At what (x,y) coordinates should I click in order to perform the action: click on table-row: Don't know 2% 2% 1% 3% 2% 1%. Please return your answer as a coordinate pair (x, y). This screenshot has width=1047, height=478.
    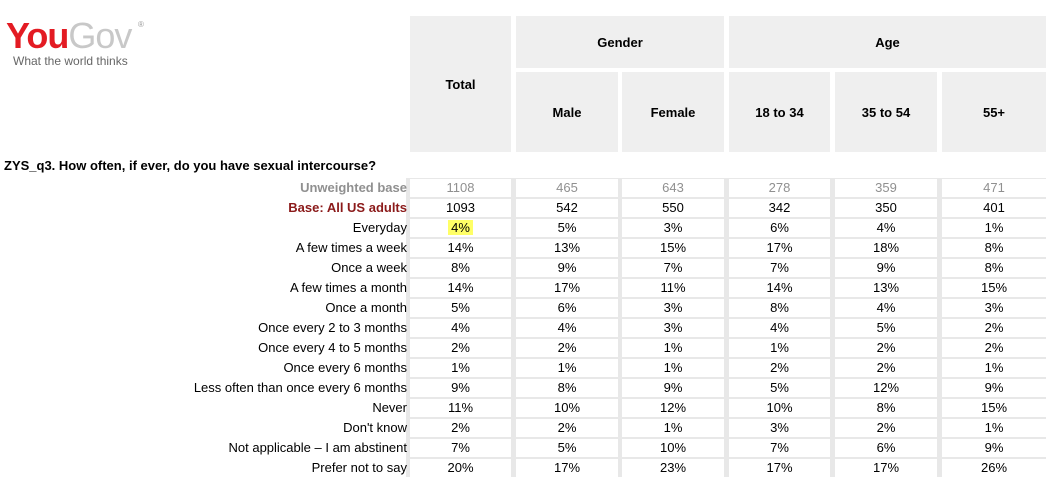
    Looking at the image, I should click on (523, 428).